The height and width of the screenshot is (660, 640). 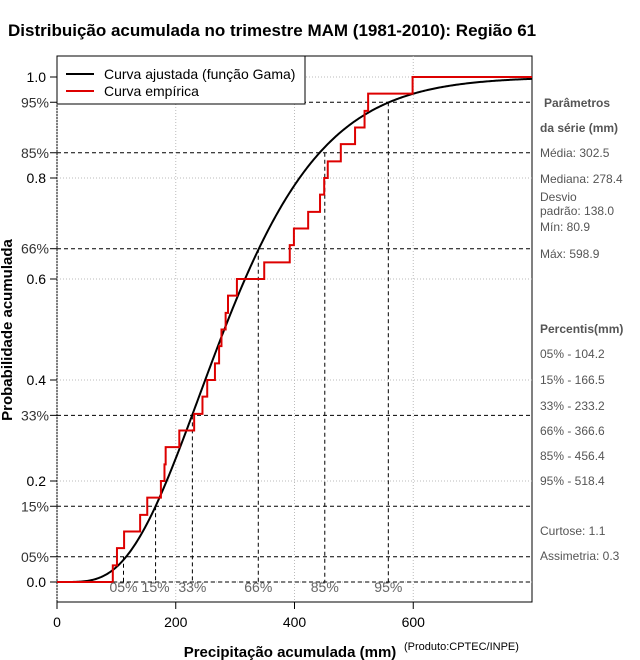 What do you see at coordinates (176, 622) in the screenshot?
I see `x-tick-label: 200` at bounding box center [176, 622].